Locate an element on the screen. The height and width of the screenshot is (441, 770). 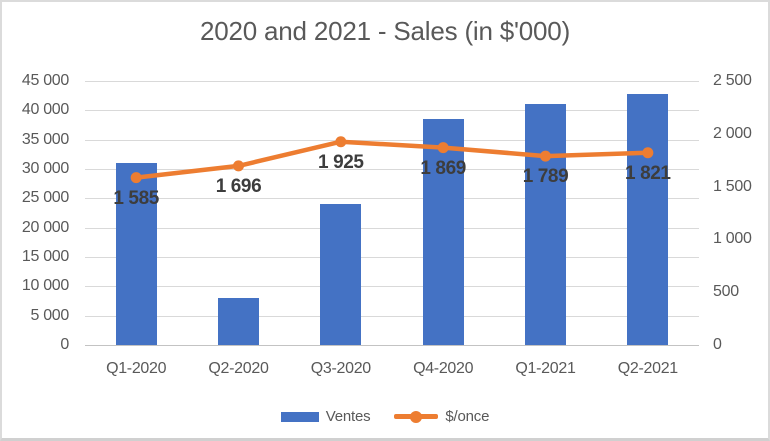
x-axis-label-Q1-2020: Q1-2020 is located at coordinates (136, 368).